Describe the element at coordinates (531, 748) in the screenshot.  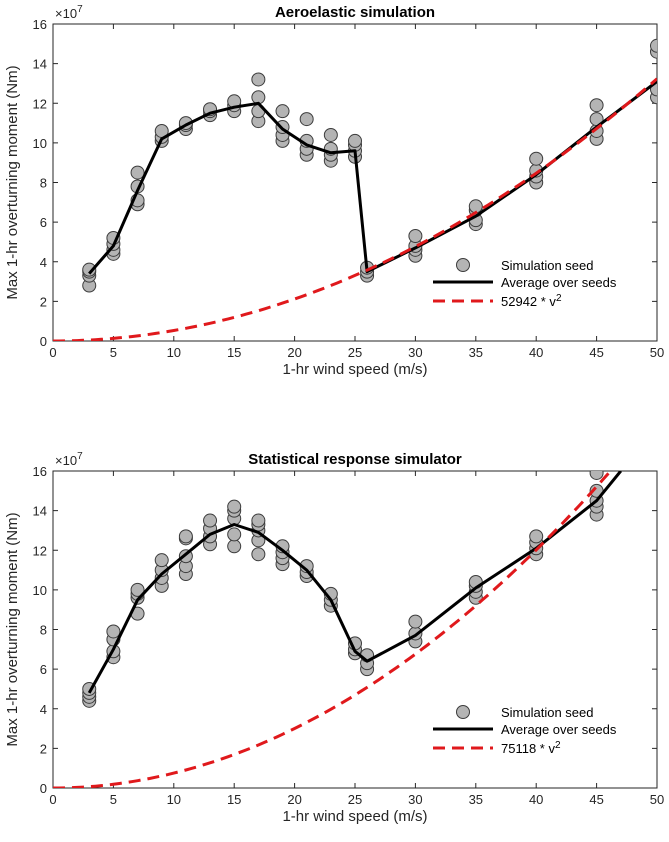
I see `legend-label-fit: 75118 * v2` at that location.